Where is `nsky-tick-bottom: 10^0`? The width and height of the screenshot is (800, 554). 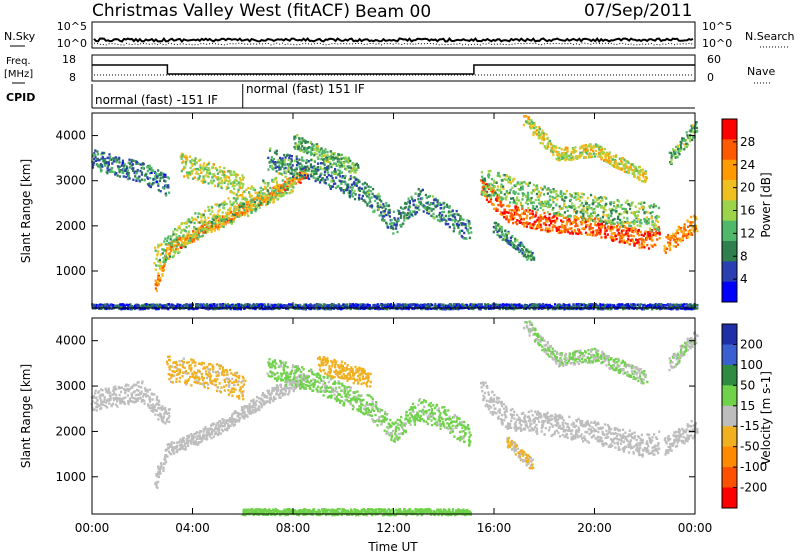
nsky-tick-bottom: 10^0 is located at coordinates (72, 43).